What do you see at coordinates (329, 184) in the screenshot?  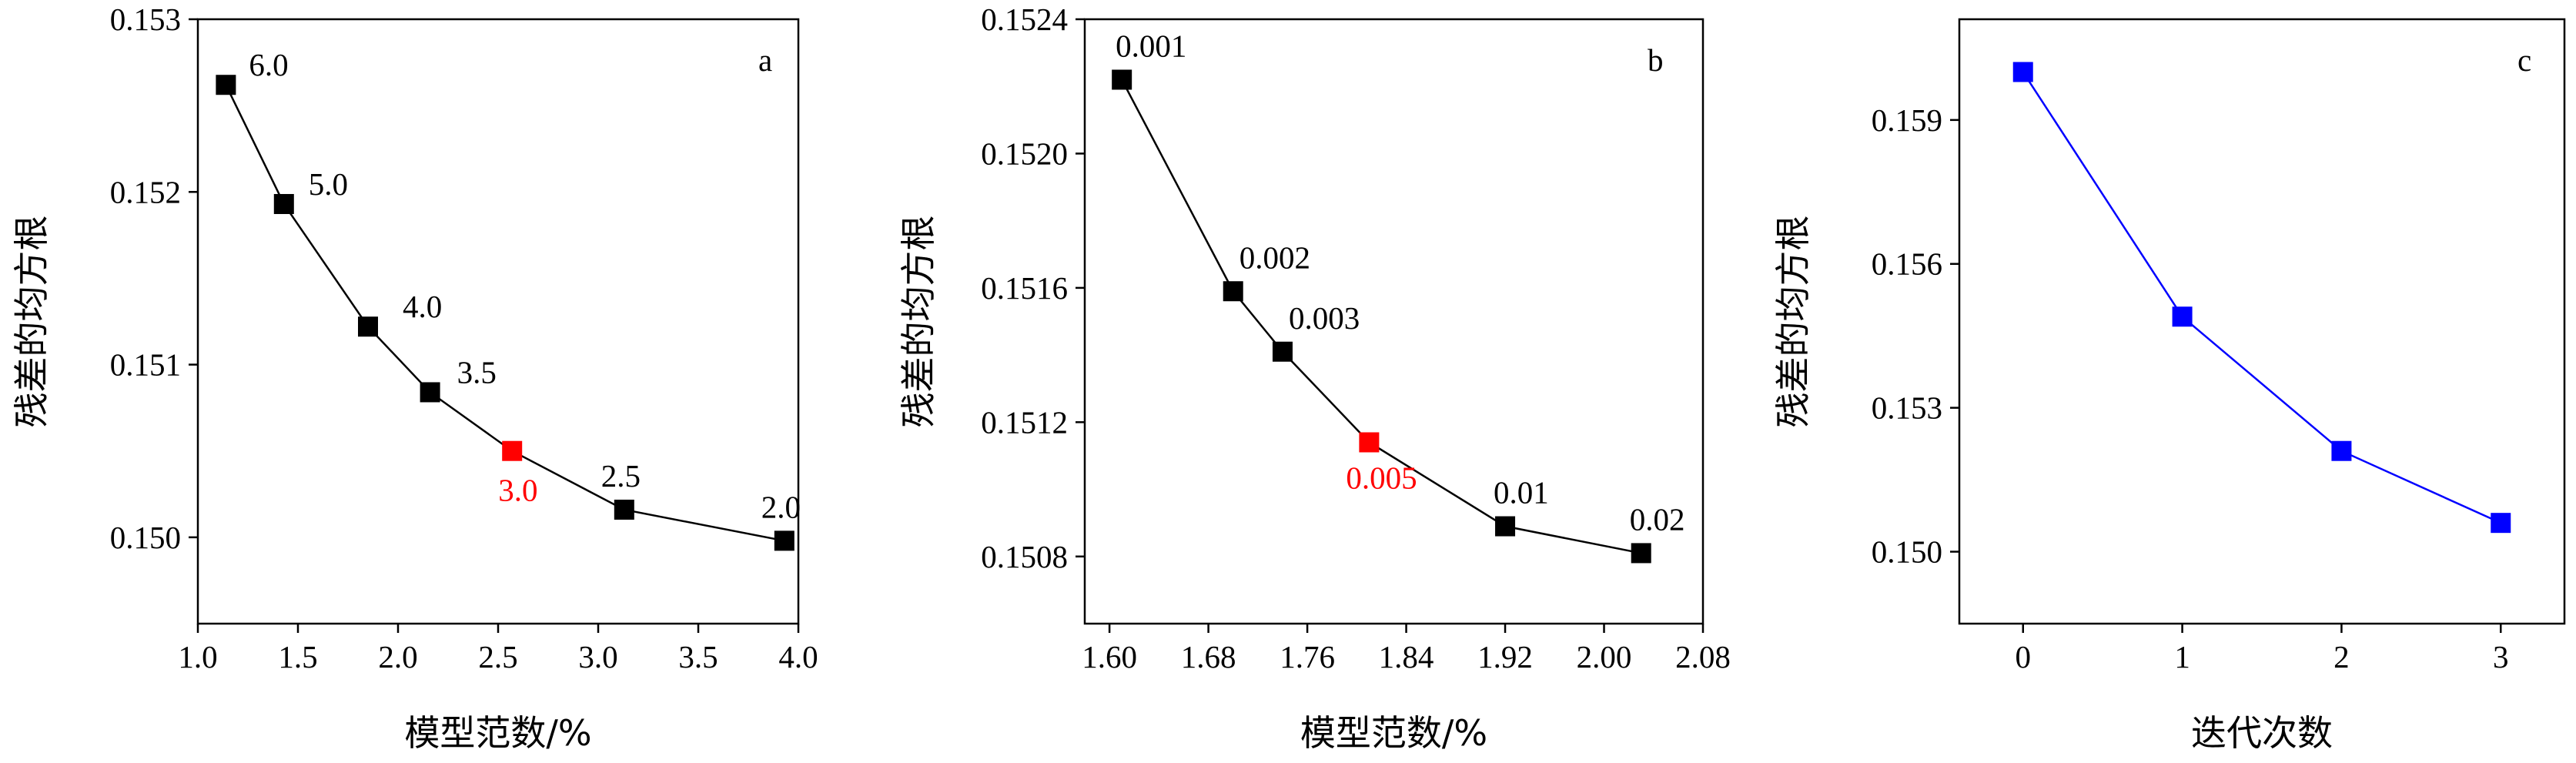 I see `point-label: 5.0` at bounding box center [329, 184].